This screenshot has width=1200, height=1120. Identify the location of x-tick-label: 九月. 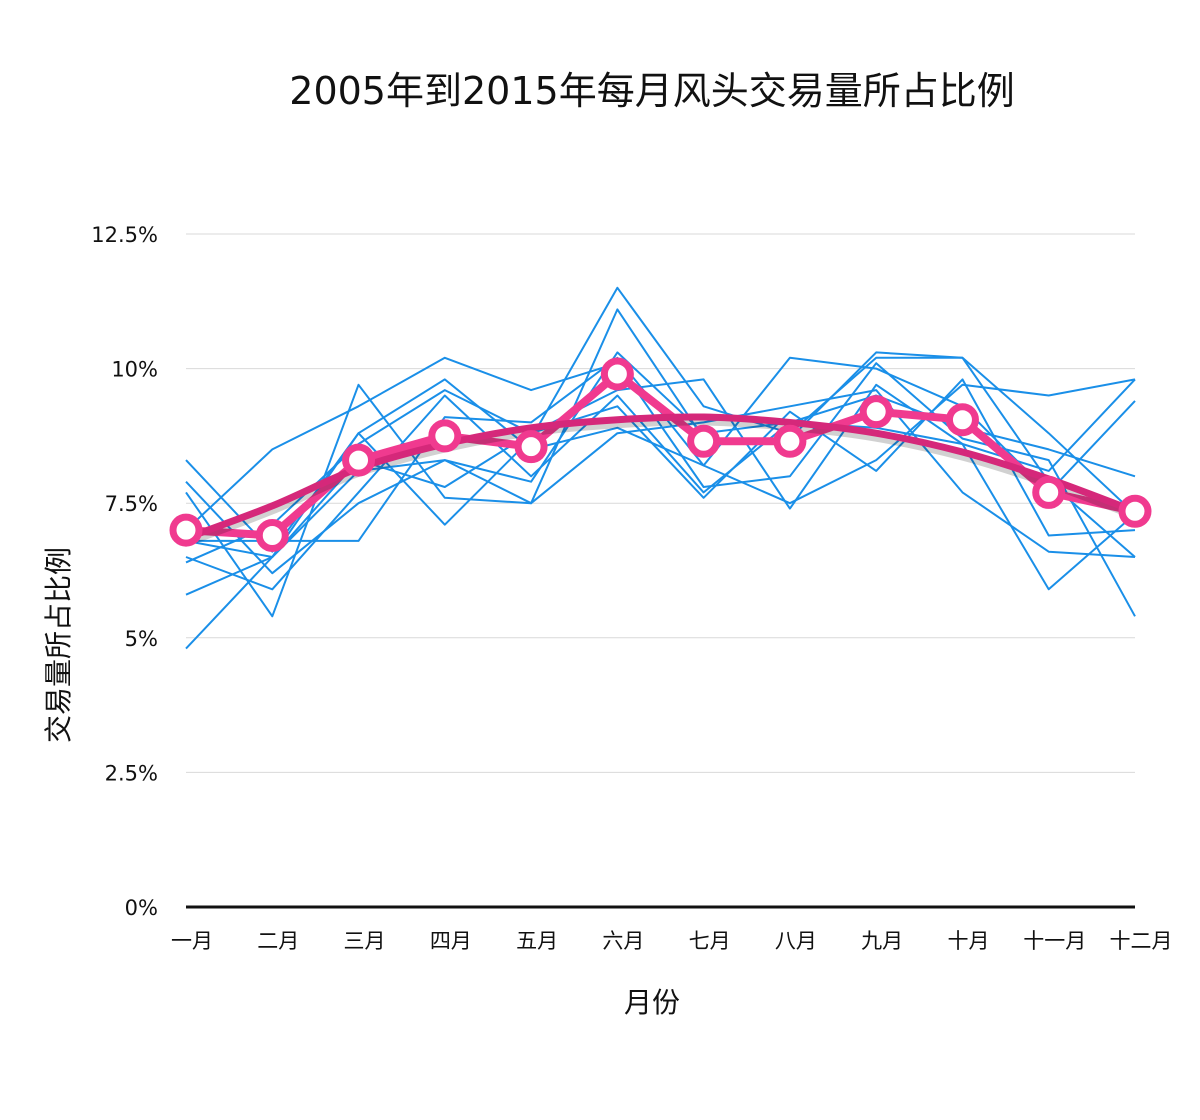
(882, 941).